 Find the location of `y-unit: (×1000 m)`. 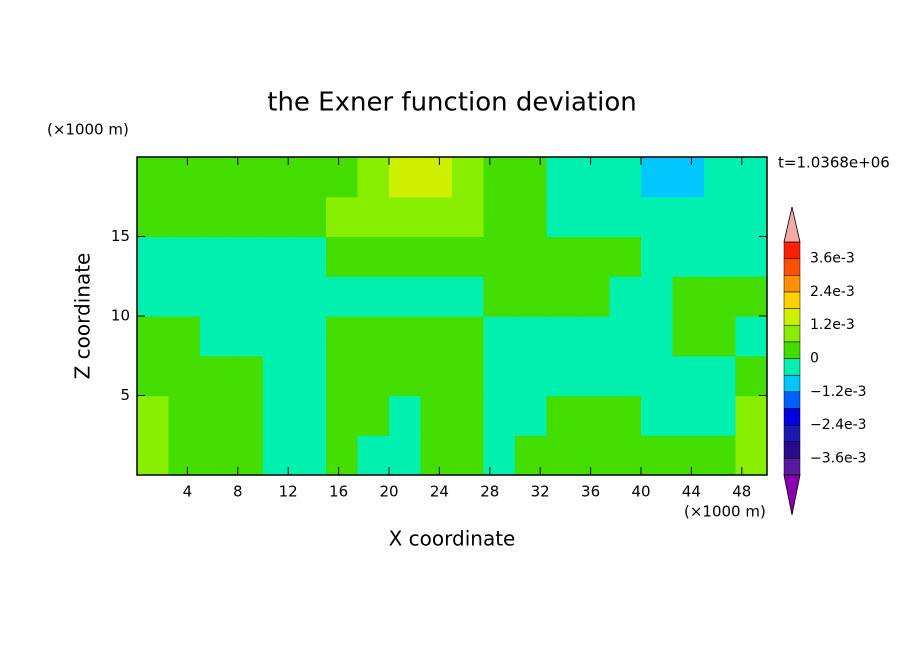

y-unit: (×1000 m) is located at coordinates (88, 130).